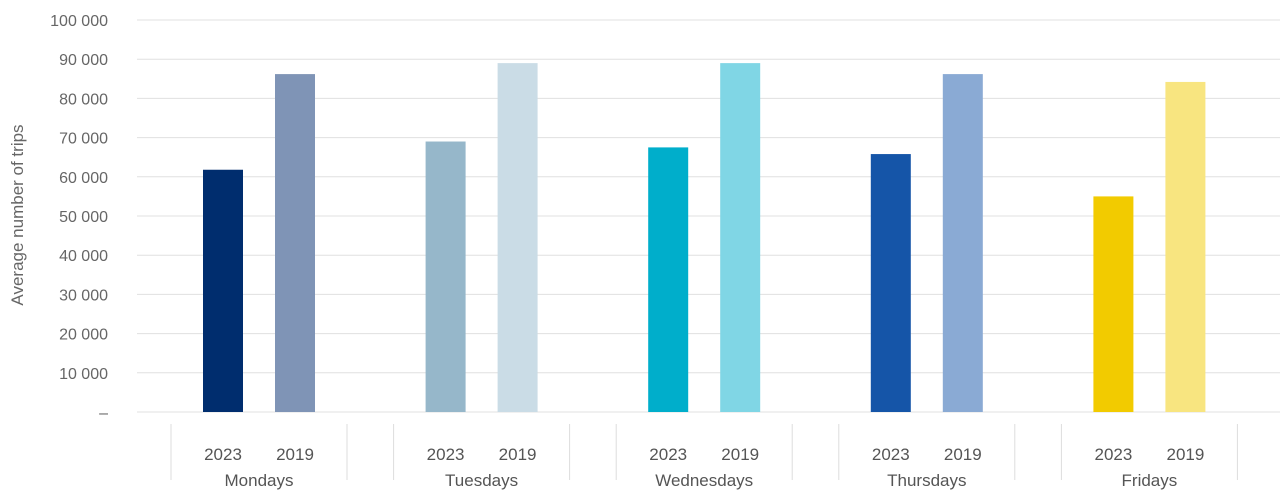 The height and width of the screenshot is (495, 1280). I want to click on bar-mondays-2019, so click(295, 243).